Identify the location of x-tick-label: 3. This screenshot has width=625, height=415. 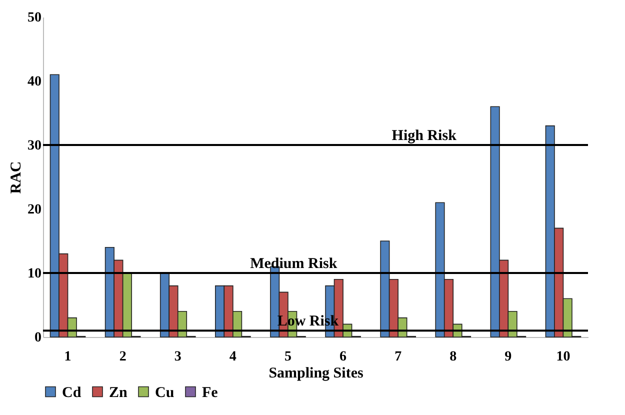
(178, 357).